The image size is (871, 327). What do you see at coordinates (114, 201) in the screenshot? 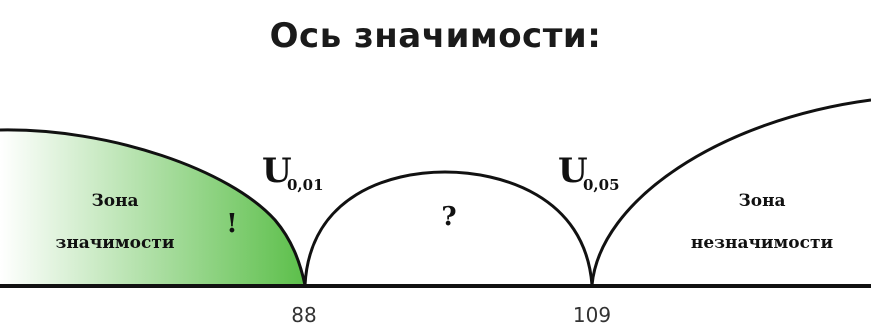
I see `significance-zone-label-line1: Зона` at bounding box center [114, 201].